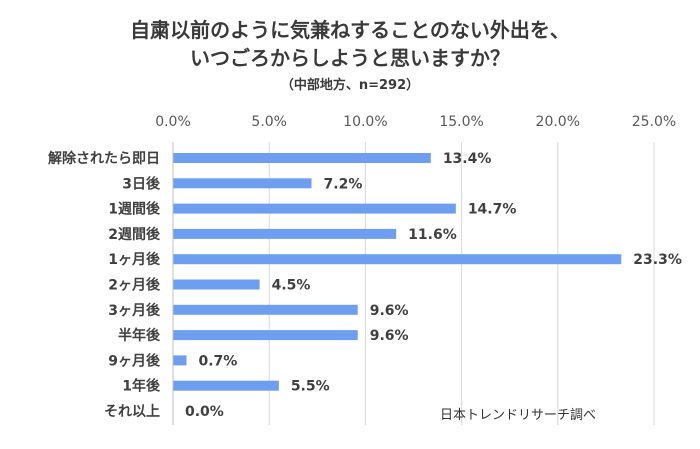  I want to click on category-label: 1ヶ月後, so click(134, 259).